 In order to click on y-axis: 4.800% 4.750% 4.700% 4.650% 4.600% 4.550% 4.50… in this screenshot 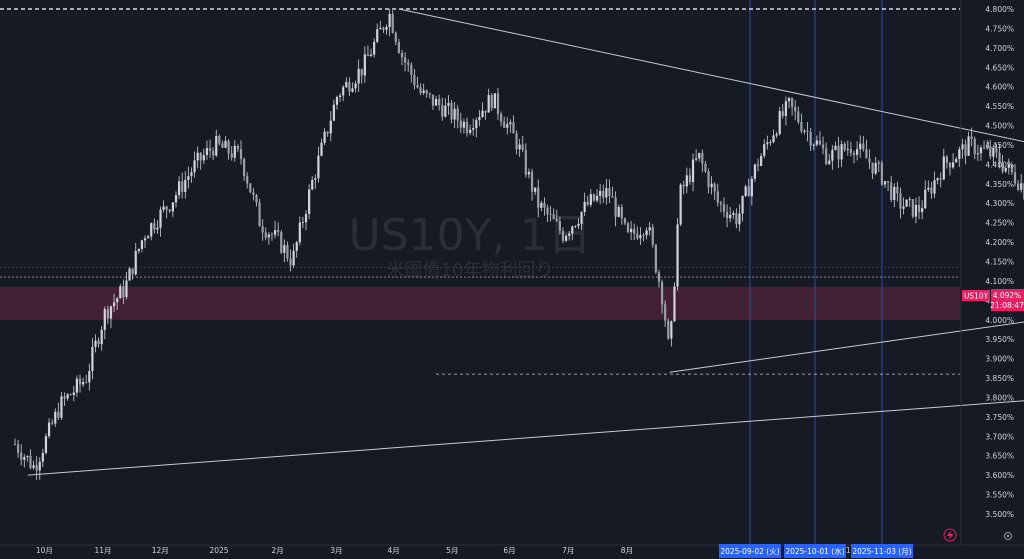, I will do `click(987, 272)`.